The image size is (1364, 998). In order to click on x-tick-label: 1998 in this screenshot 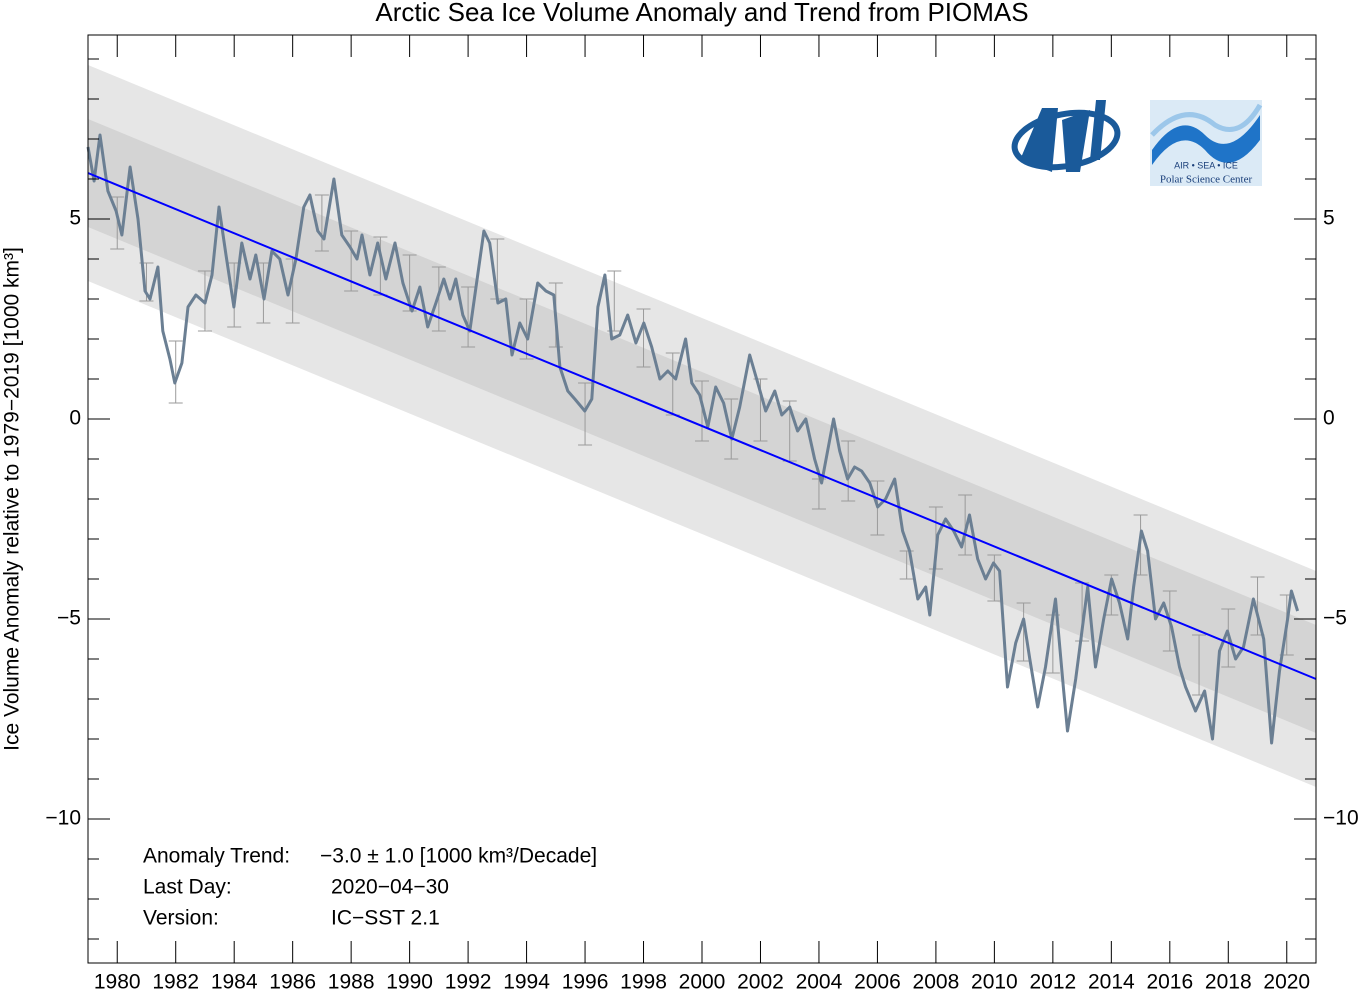, I will do `click(643, 982)`.